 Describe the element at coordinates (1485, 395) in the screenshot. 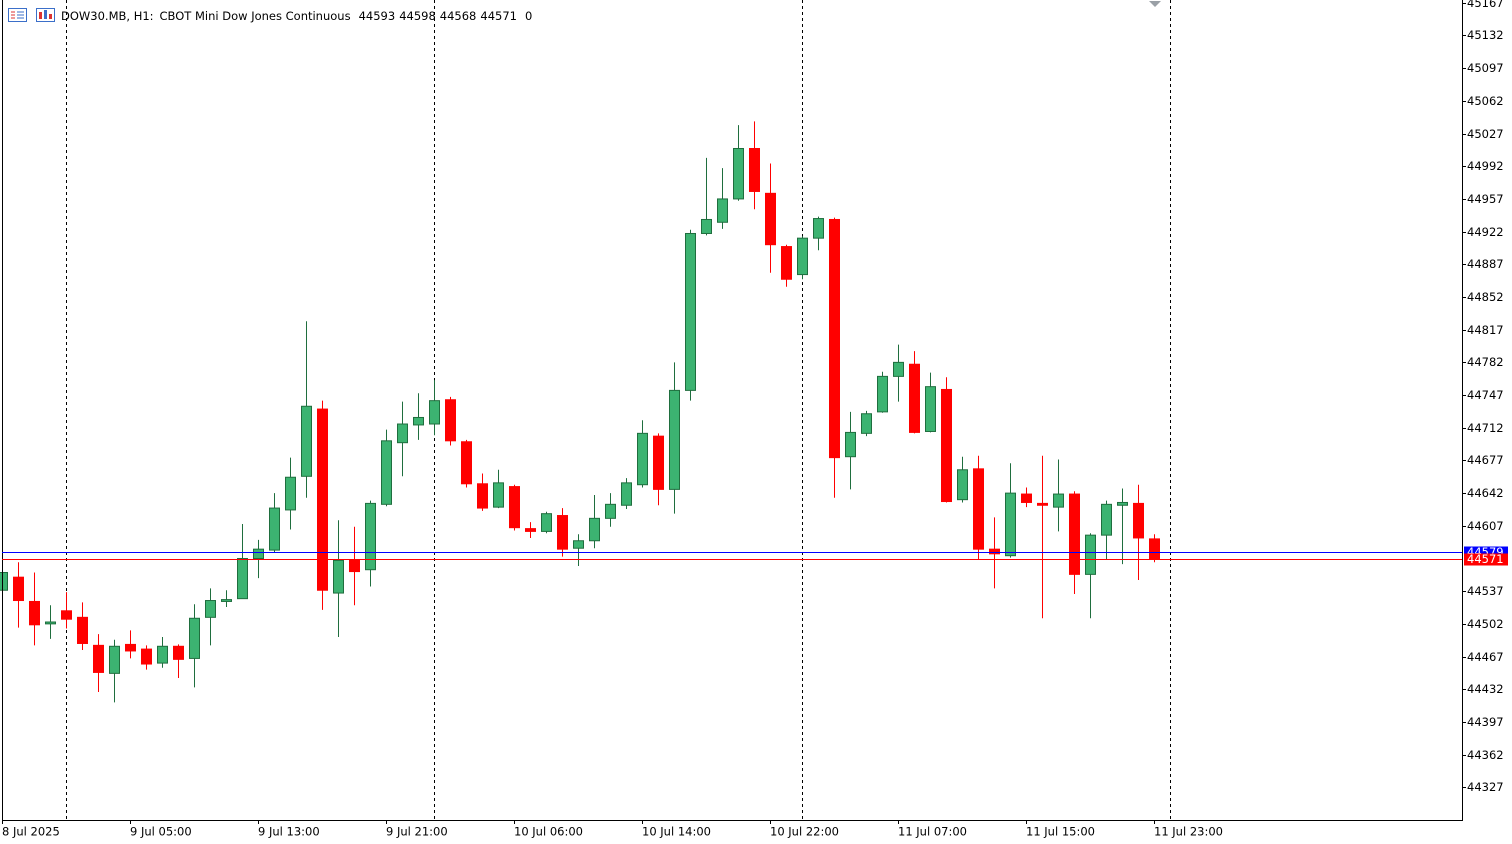

I see `y-tick-label: 44747` at that location.